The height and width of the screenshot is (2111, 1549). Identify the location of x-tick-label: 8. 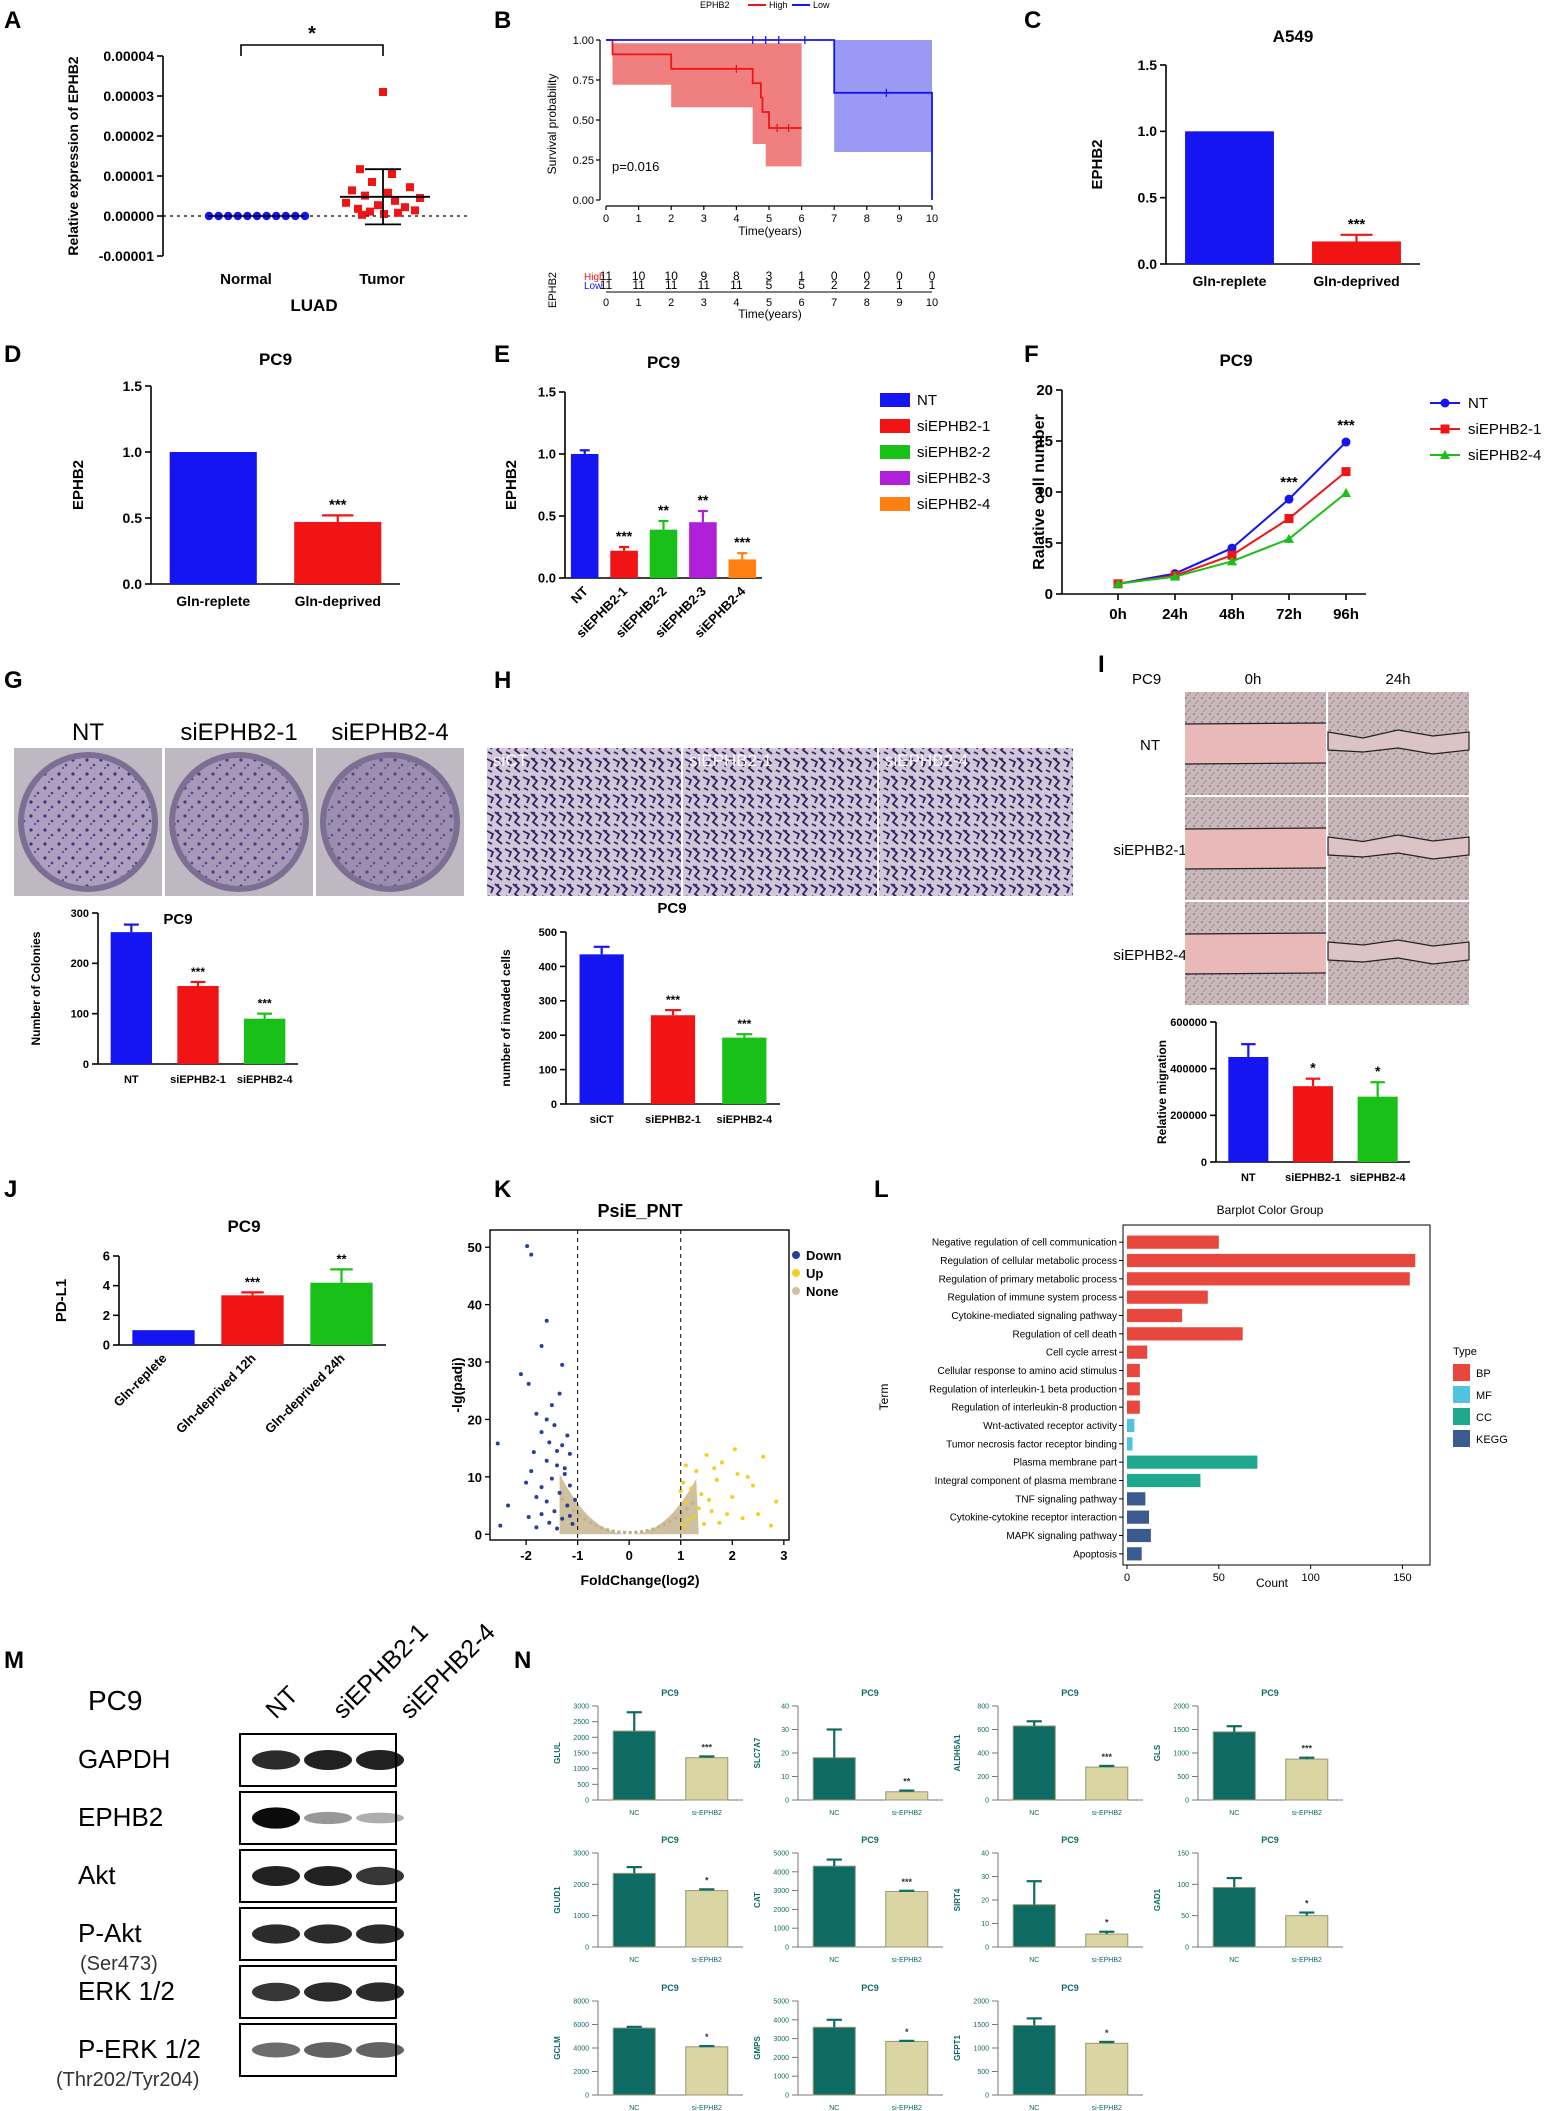
(867, 219).